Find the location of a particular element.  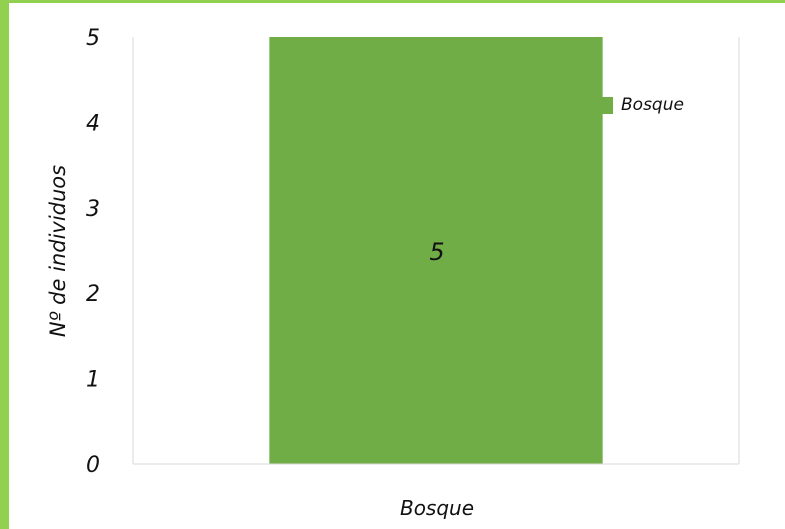

legend: Bosque is located at coordinates (640, 105).